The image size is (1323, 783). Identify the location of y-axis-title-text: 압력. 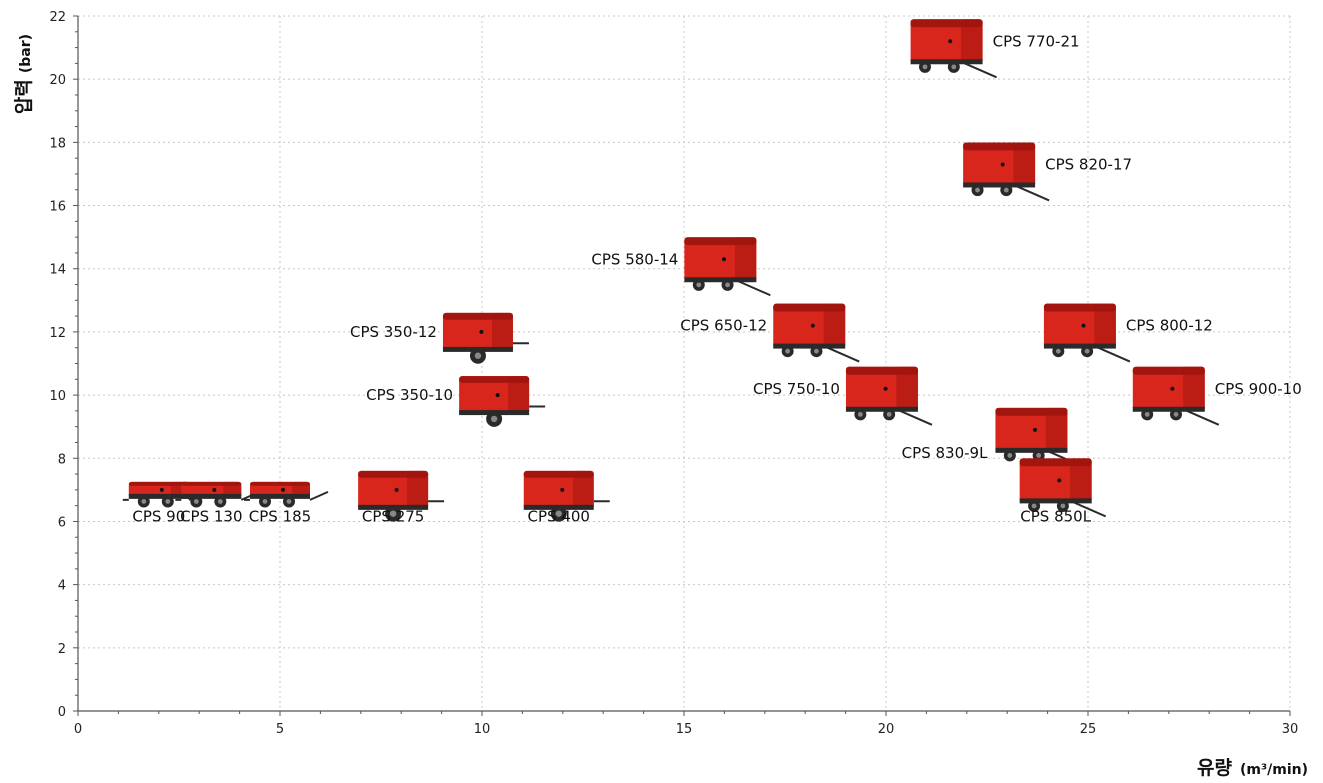
(24, 96).